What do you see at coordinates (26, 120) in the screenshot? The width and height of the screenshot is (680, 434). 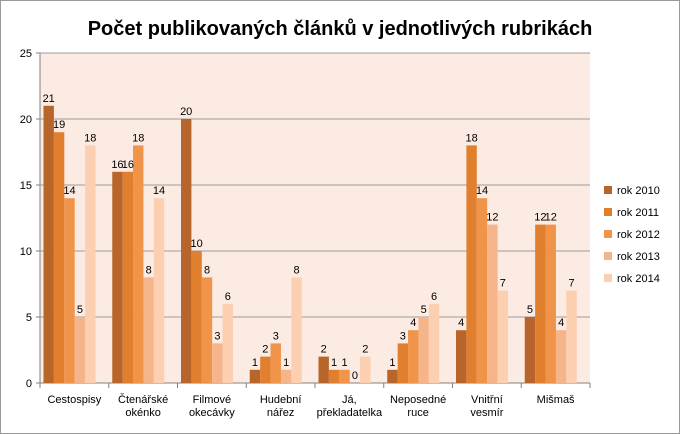 I see `y-tick-label: 20` at bounding box center [26, 120].